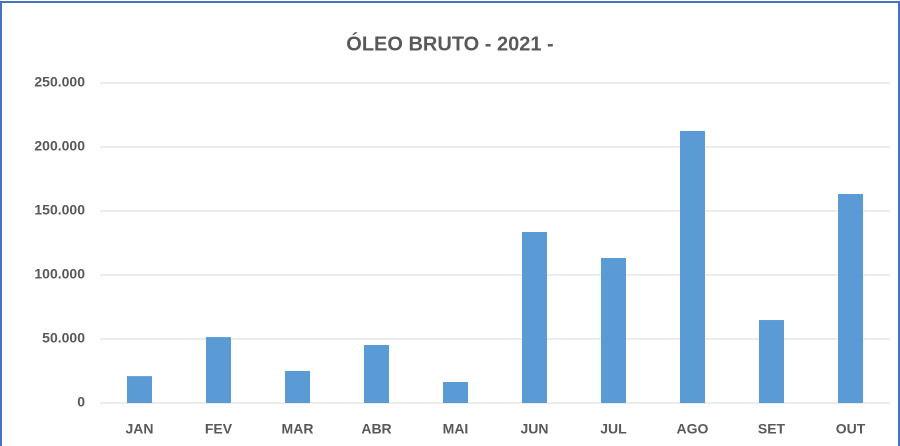  What do you see at coordinates (59, 210) in the screenshot?
I see `y-tick-label: 150.000` at bounding box center [59, 210].